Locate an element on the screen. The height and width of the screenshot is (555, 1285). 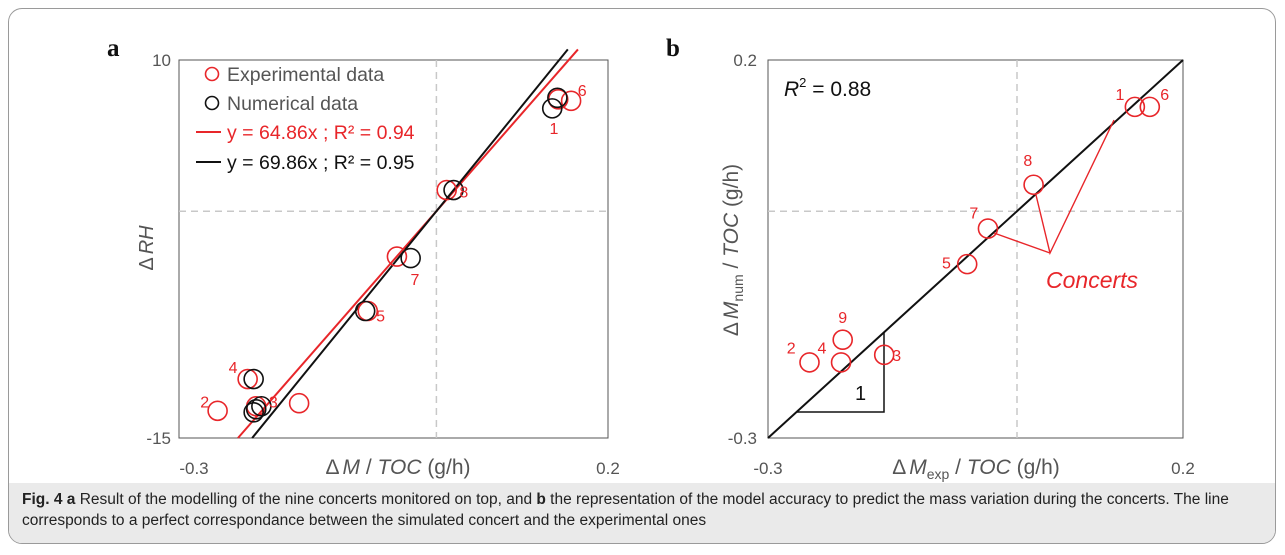
panel-a-xlabel-var: M is located at coordinates (352, 467).